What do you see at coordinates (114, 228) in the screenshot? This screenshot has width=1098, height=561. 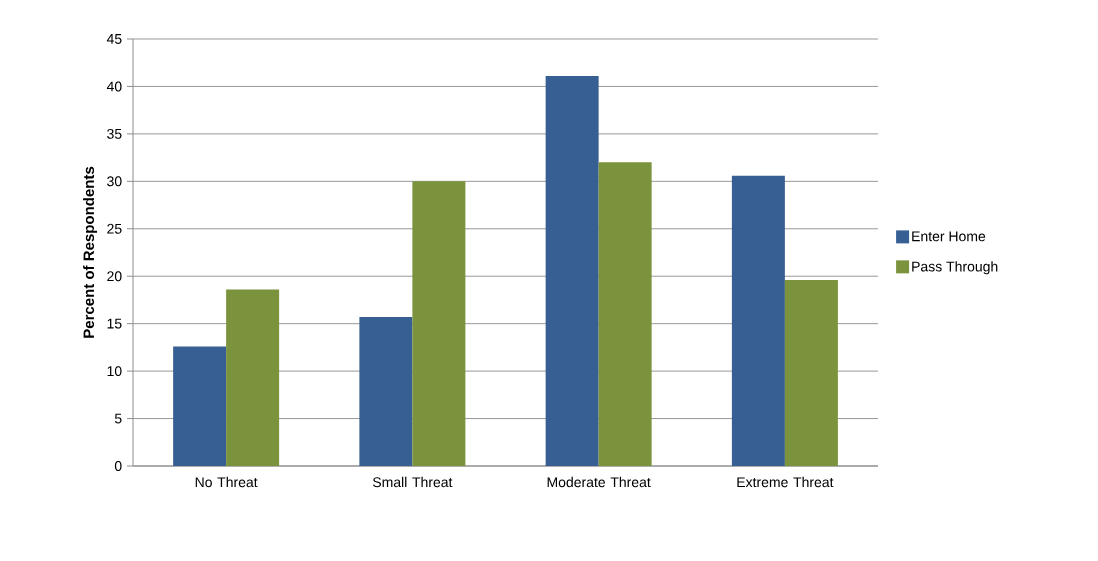 I see `y-tick-label: 25` at bounding box center [114, 228].